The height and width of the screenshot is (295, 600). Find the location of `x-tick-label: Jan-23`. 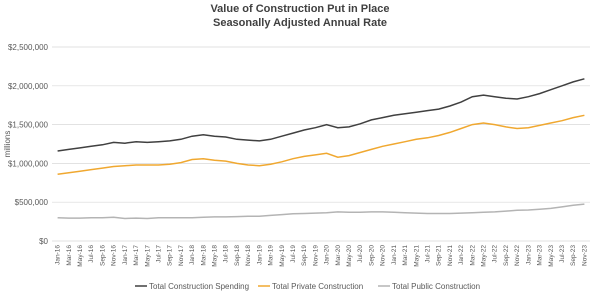

x-tick-label: Jan-23 is located at coordinates (528, 255).